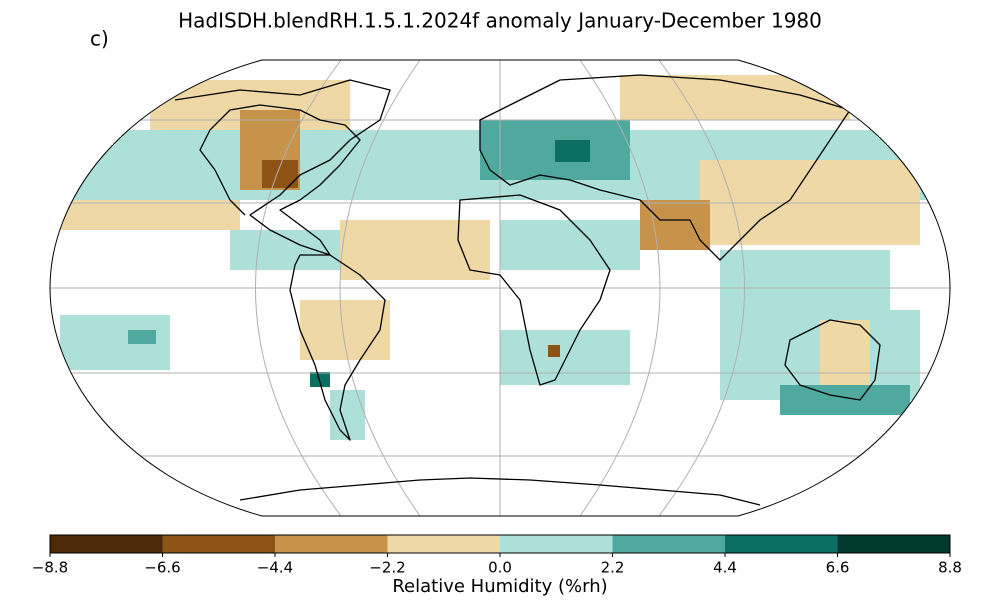 The width and height of the screenshot is (1000, 600). What do you see at coordinates (50, 568) in the screenshot?
I see `colorbar-tick-label: −8.8` at bounding box center [50, 568].